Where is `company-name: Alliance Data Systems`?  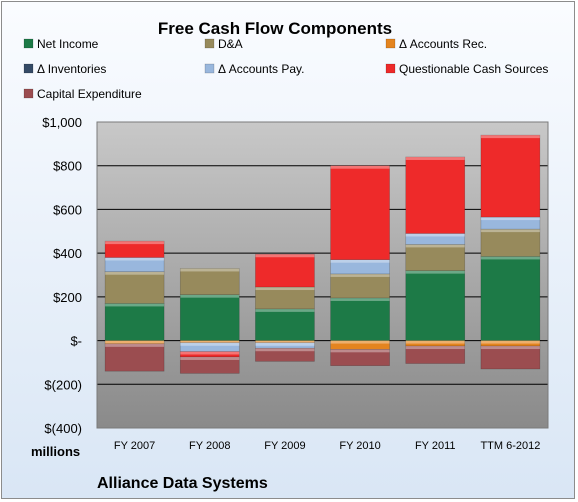
company-name: Alliance Data Systems is located at coordinates (182, 483).